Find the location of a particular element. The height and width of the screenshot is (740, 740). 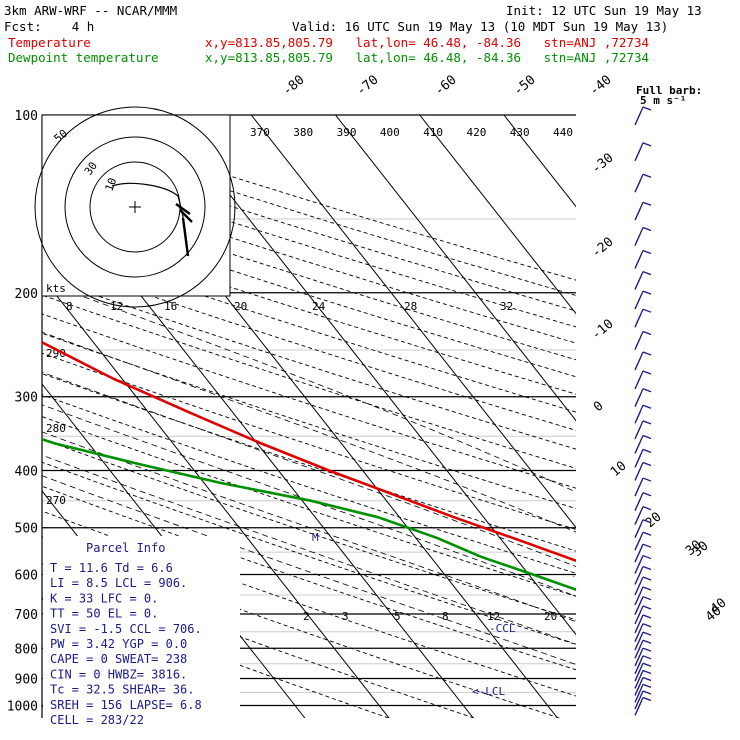

mixing-ratio-label: 20 is located at coordinates (550, 616).